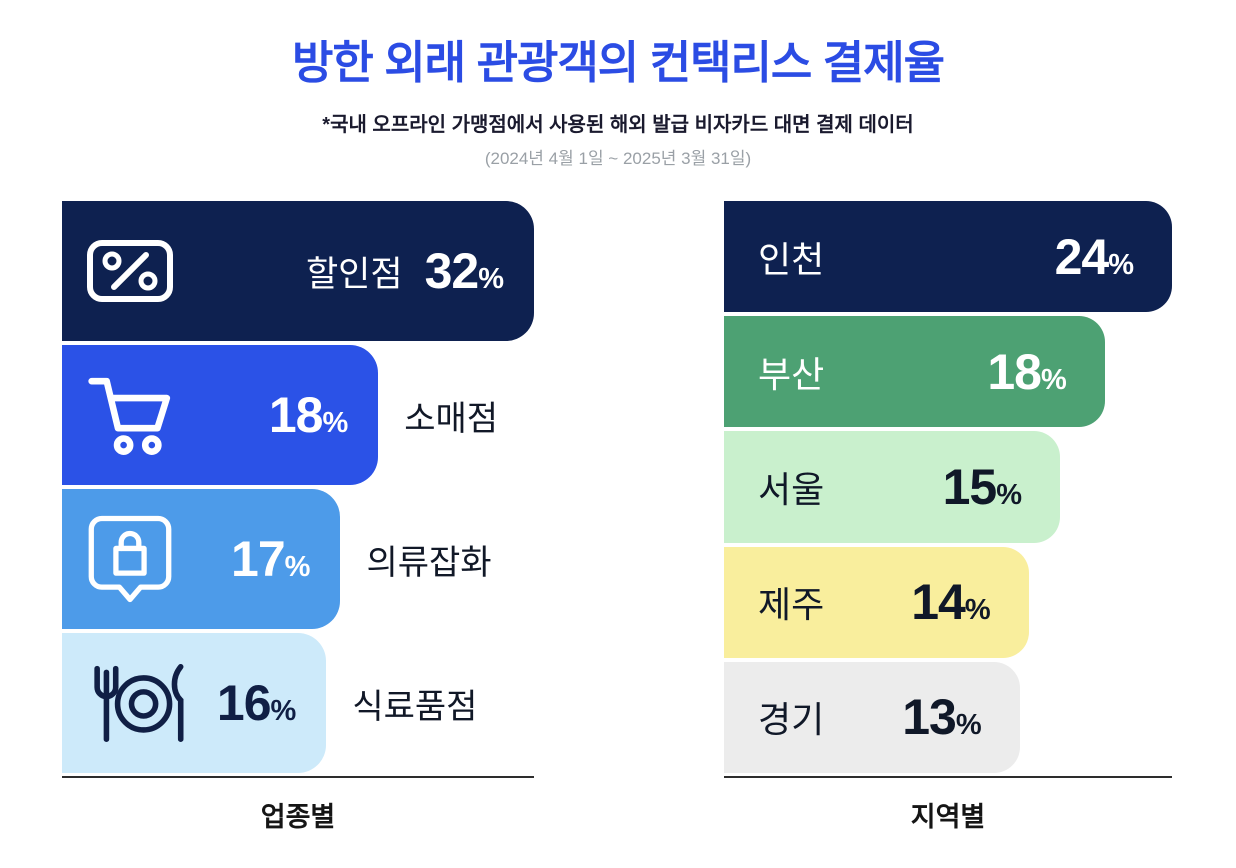 The image size is (1236, 868). What do you see at coordinates (791, 720) in the screenshot?
I see `bar-label: 경기` at bounding box center [791, 720].